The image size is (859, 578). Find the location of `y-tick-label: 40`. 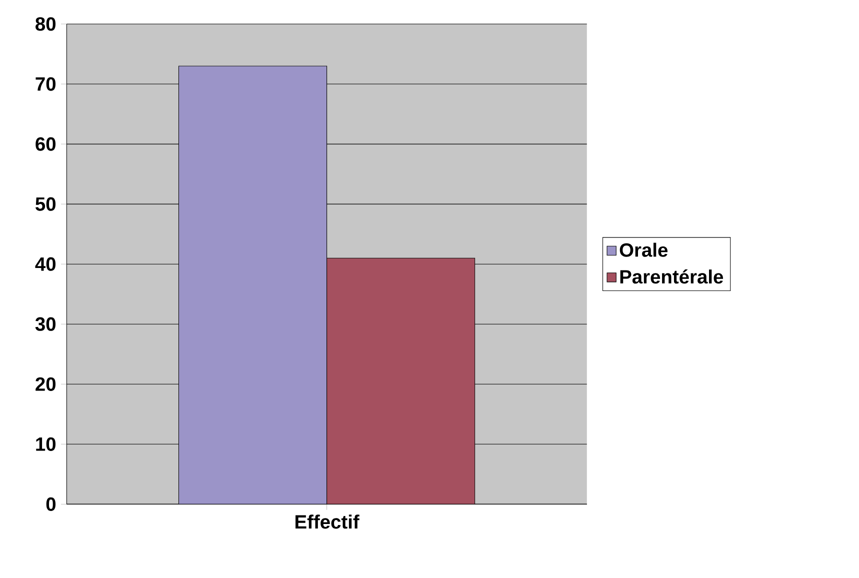

y-tick-label: 40 is located at coordinates (45, 265).